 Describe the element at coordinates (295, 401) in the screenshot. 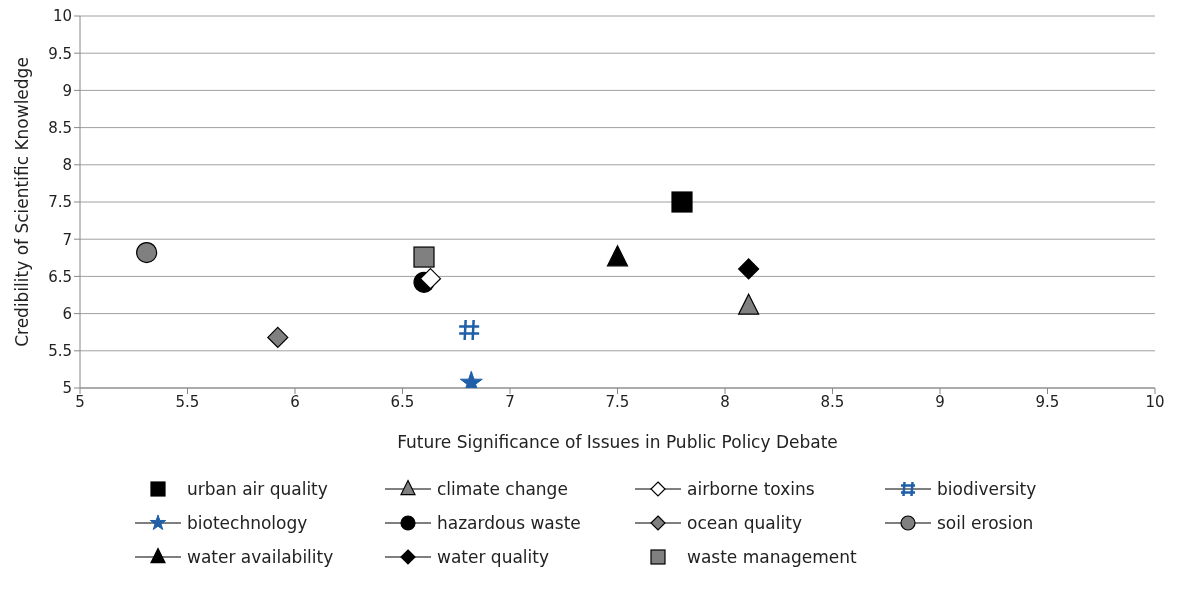

I see `x-tick-label: 6` at that location.